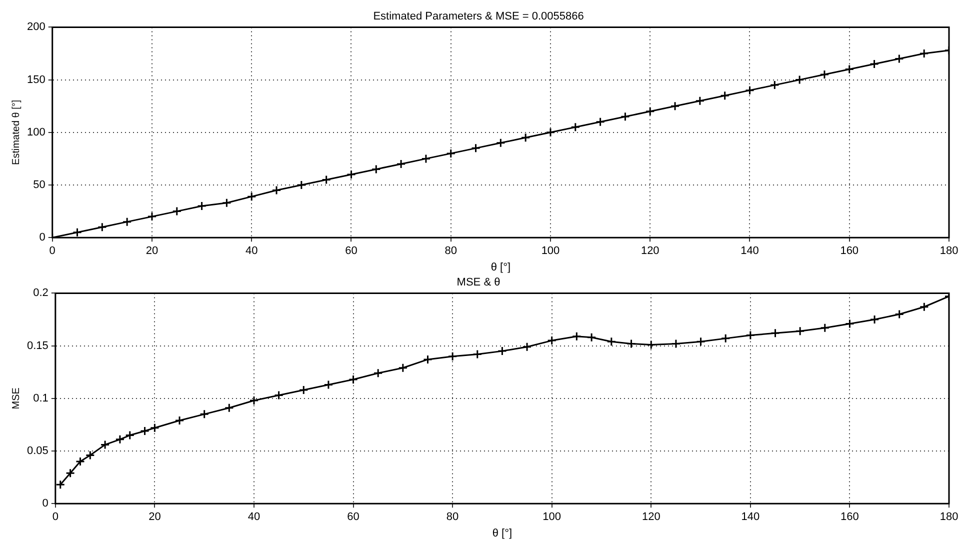 This screenshot has height=551, width=971. Describe the element at coordinates (36, 80) in the screenshot. I see `y-tick-label: 150` at that location.